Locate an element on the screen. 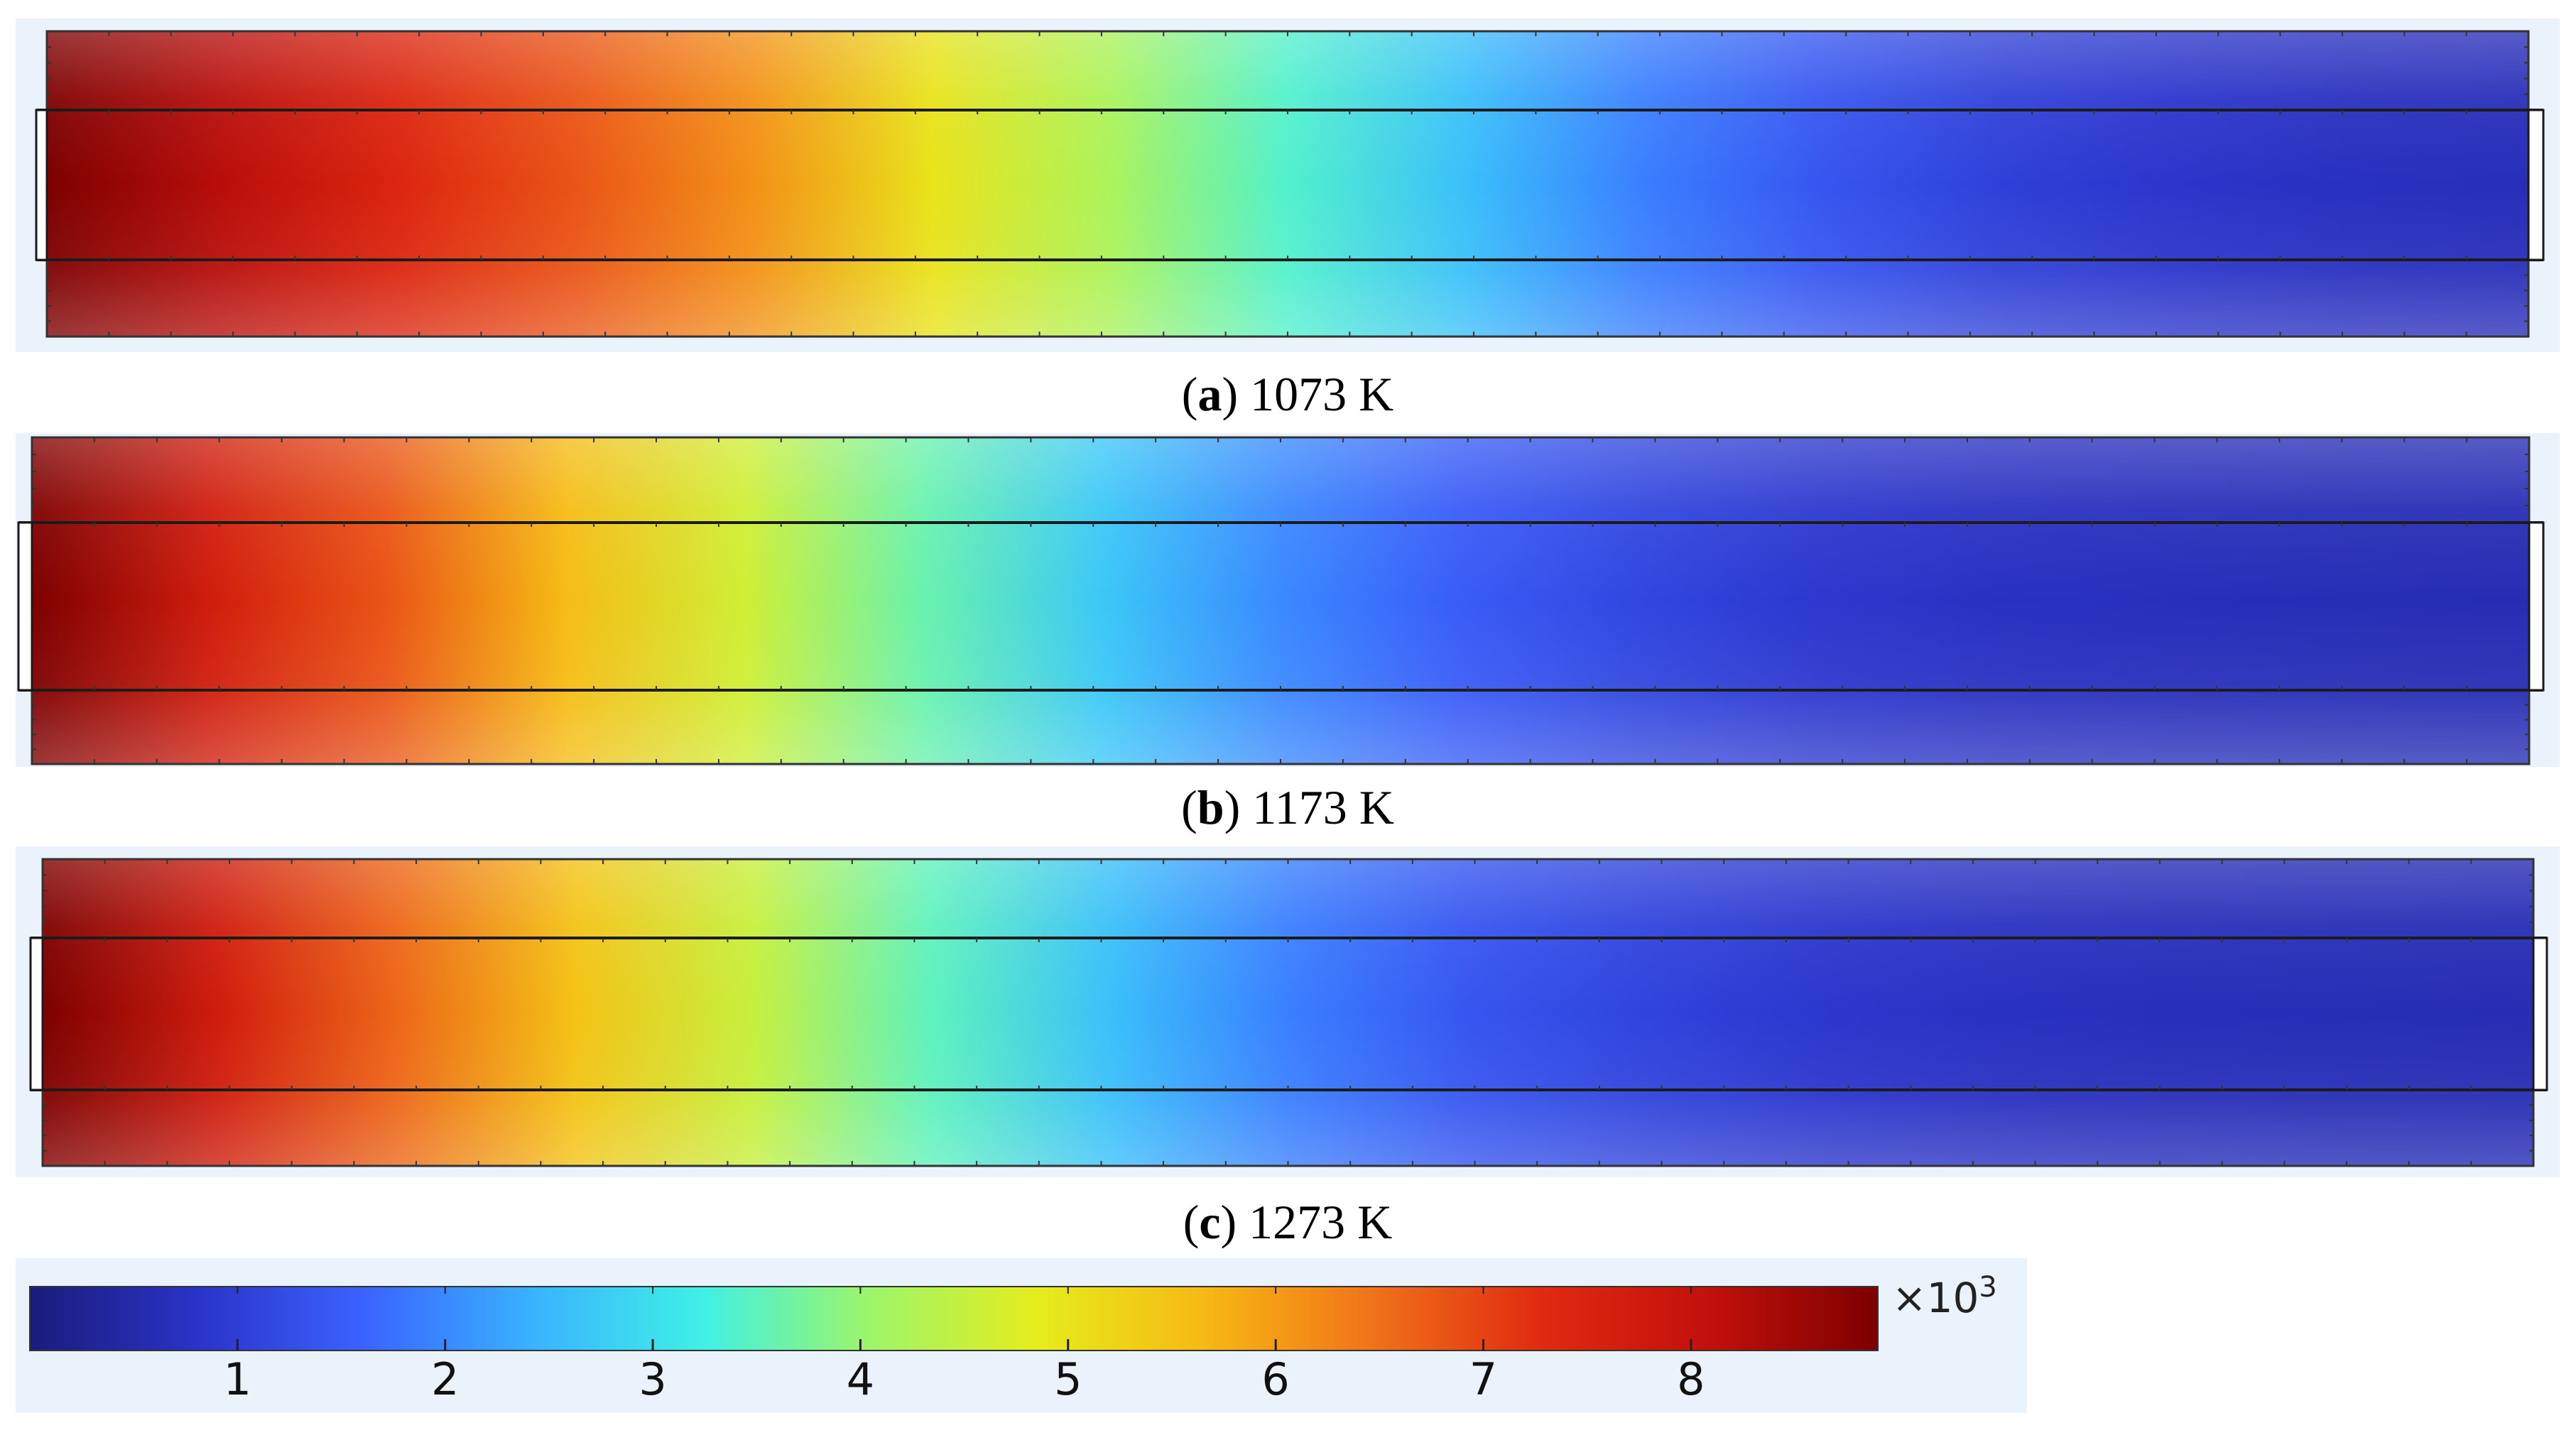 Image resolution: width=2576 pixels, height=1435 pixels. colorbar-tick-label: 6 is located at coordinates (1275, 1379).